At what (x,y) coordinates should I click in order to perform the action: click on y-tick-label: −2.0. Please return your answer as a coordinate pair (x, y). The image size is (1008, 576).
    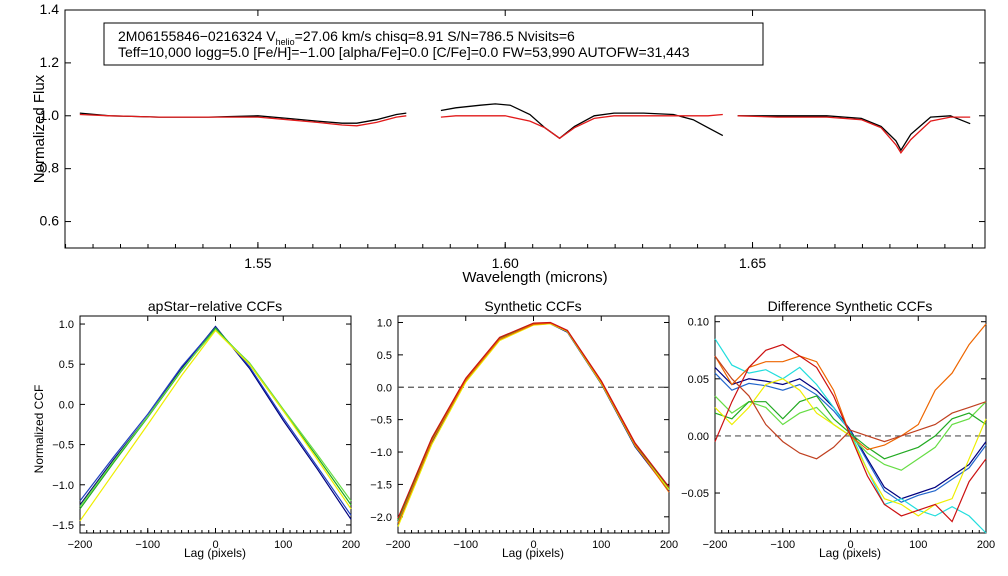
    Looking at the image, I should click on (381, 518).